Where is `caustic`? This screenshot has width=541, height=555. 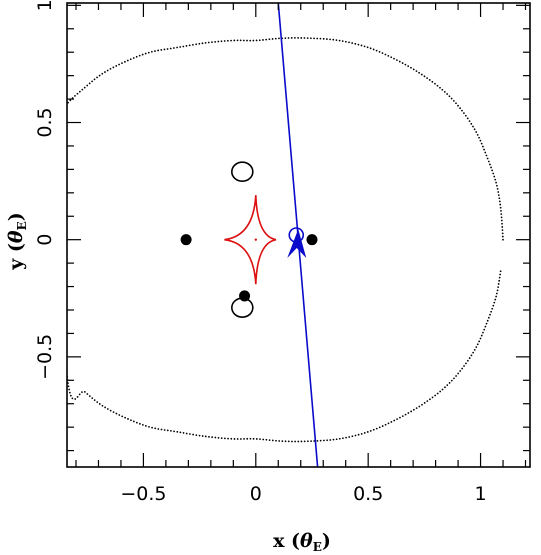 caustic is located at coordinates (250, 240).